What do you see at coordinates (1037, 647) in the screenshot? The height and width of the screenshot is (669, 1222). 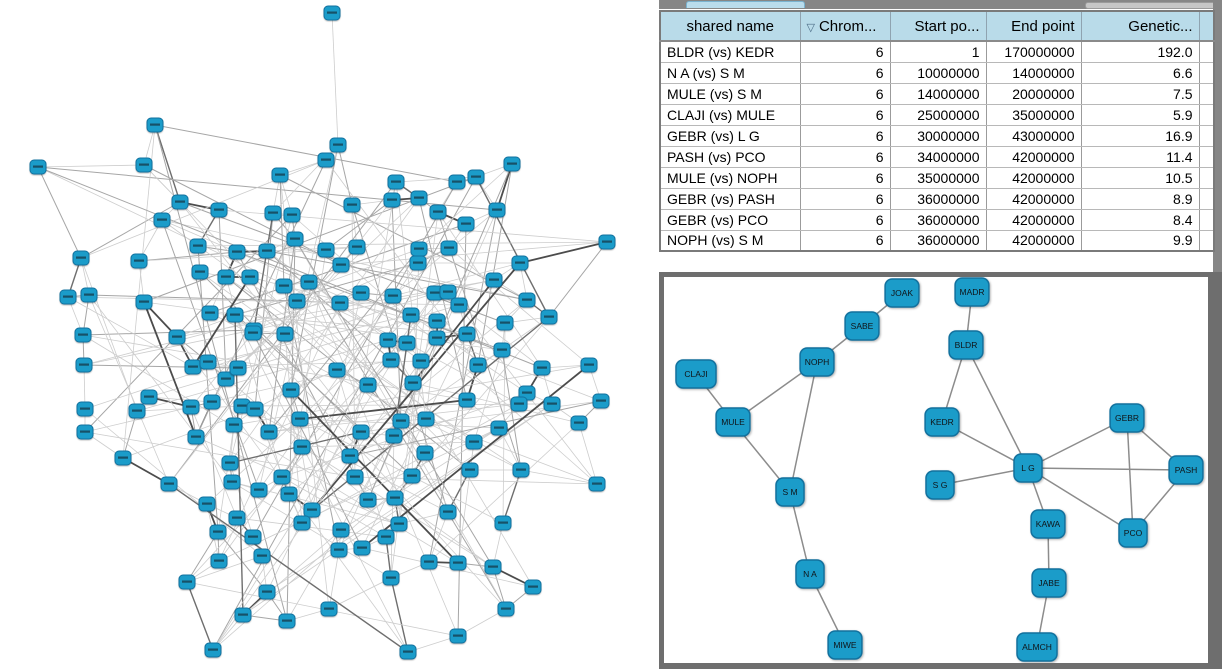 I see `network-node-almch: ALMCH` at bounding box center [1037, 647].